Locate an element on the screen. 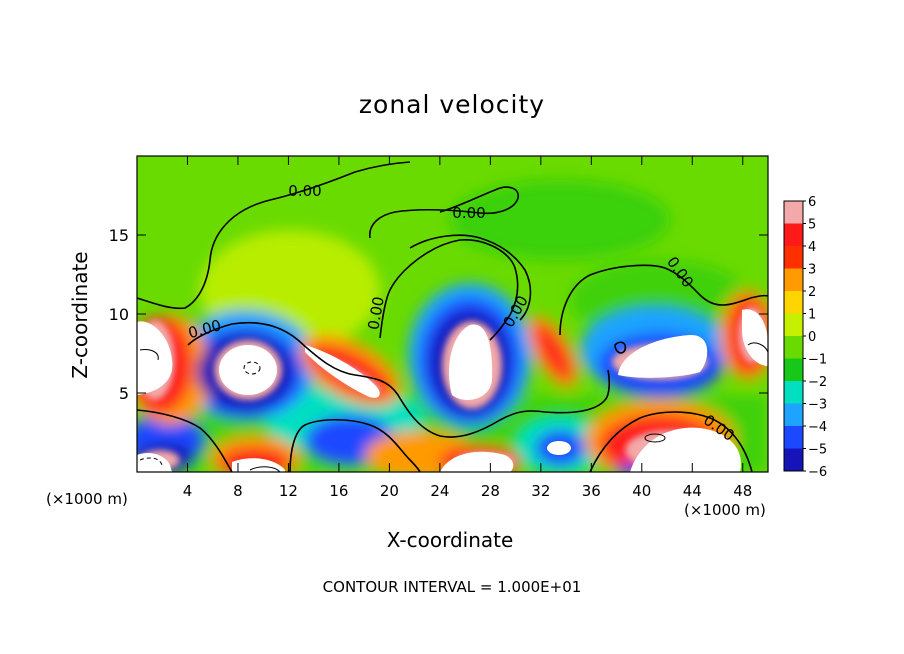 This screenshot has width=904, height=654. x-tick-label: 48 is located at coordinates (742, 491).